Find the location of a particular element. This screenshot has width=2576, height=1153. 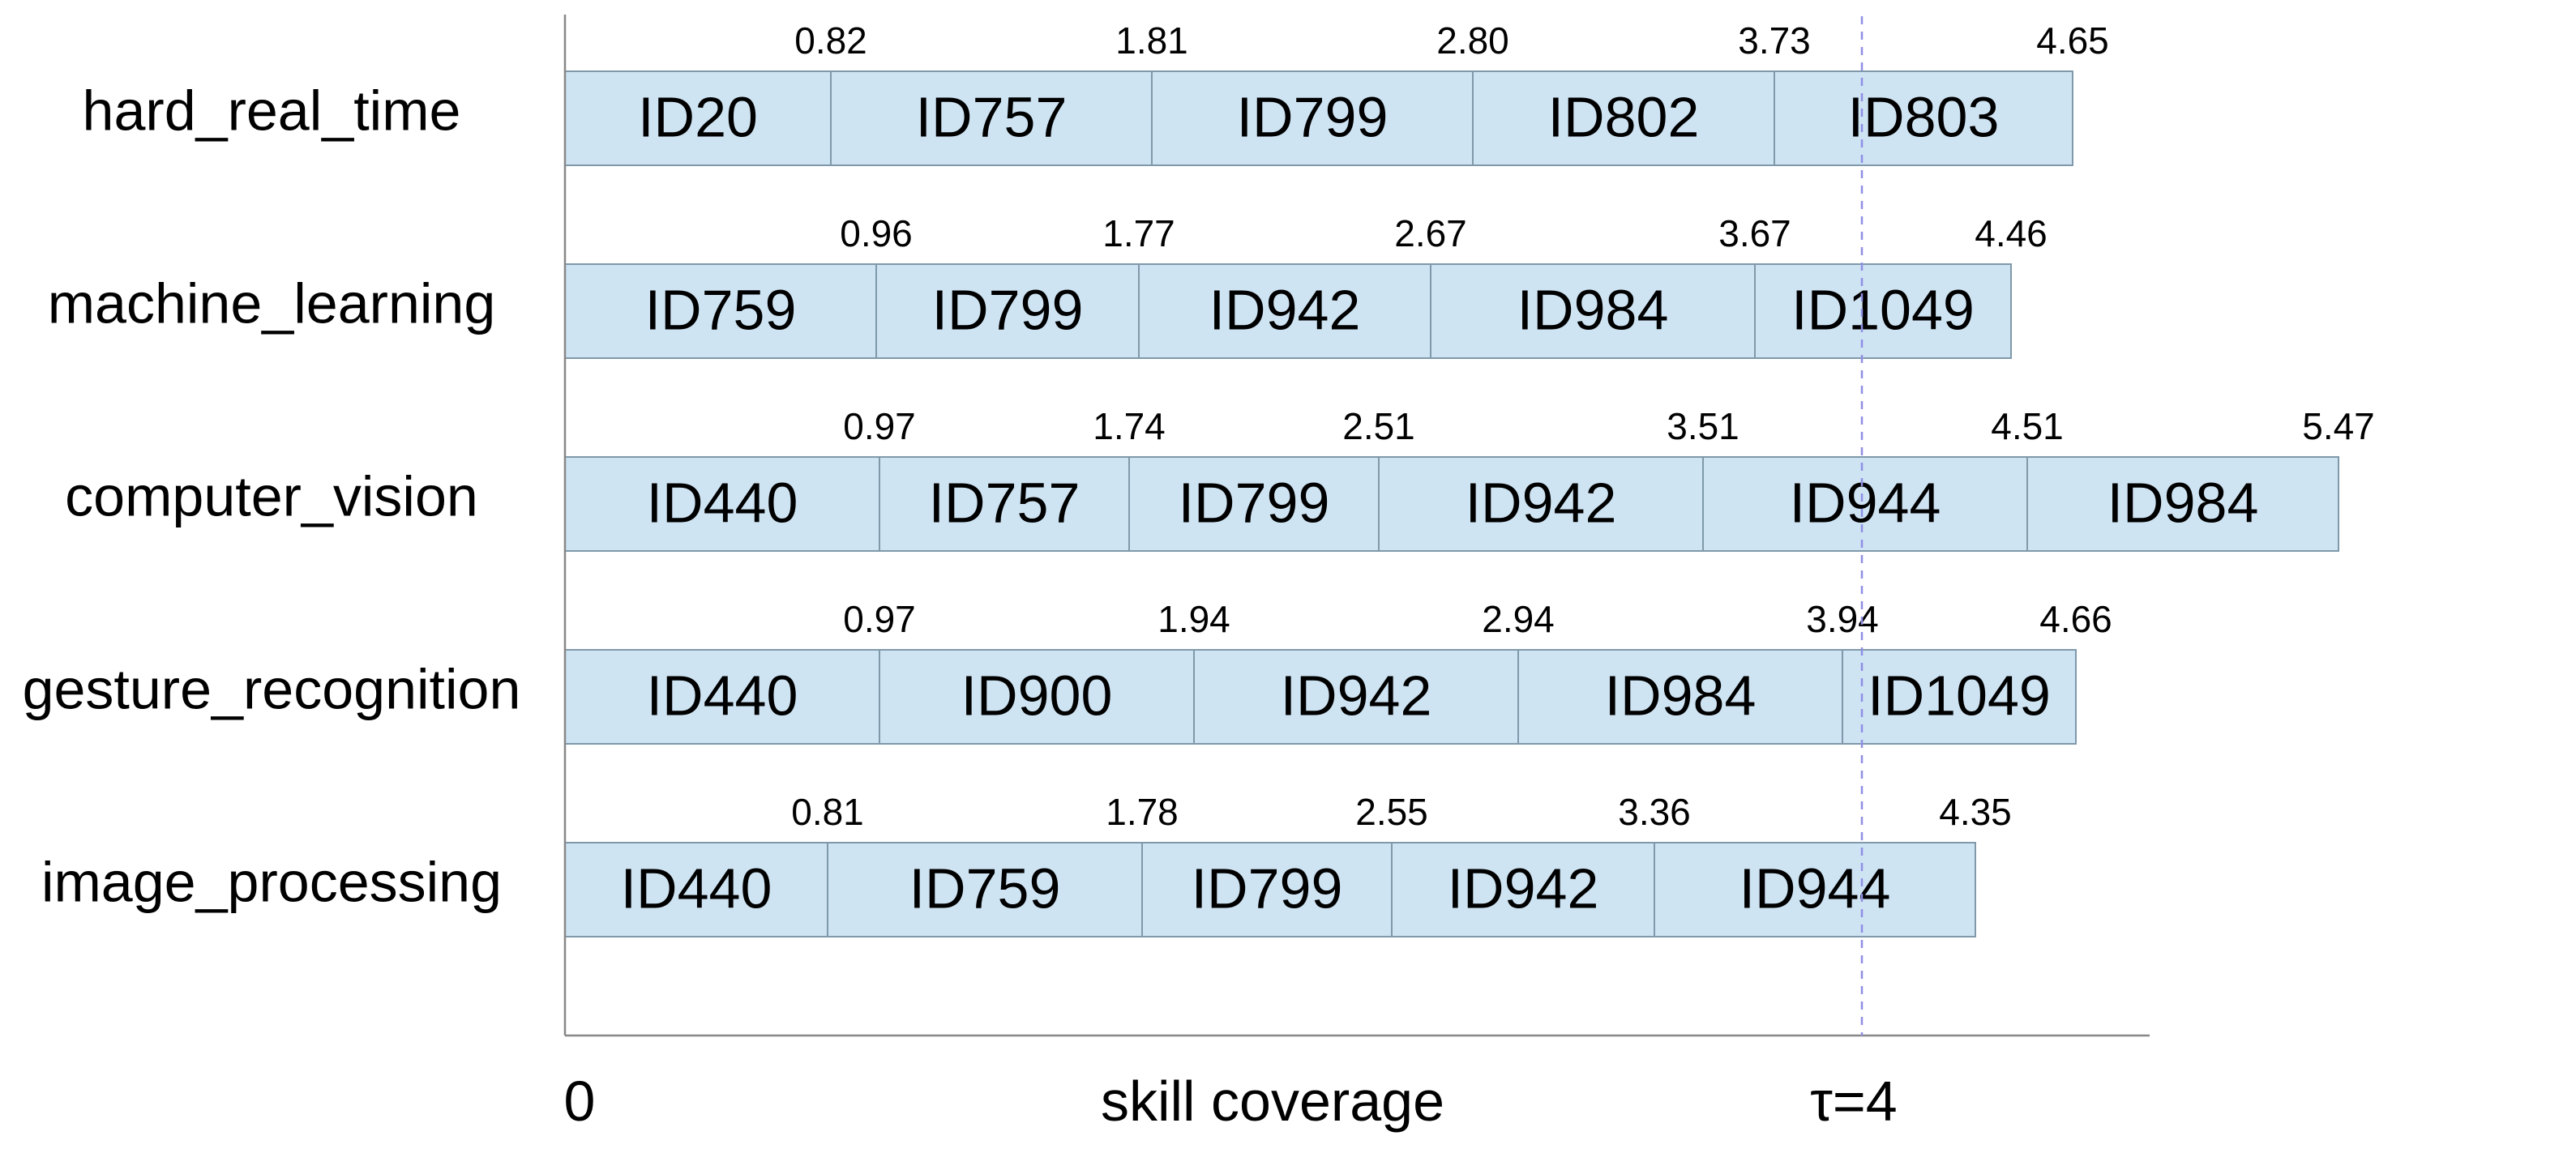

row-label: machine_learning is located at coordinates (272, 303).